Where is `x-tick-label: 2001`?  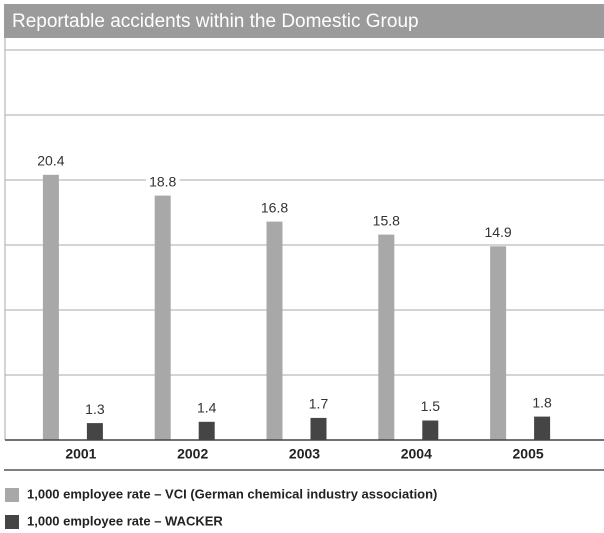
x-tick-label: 2001 is located at coordinates (80, 454).